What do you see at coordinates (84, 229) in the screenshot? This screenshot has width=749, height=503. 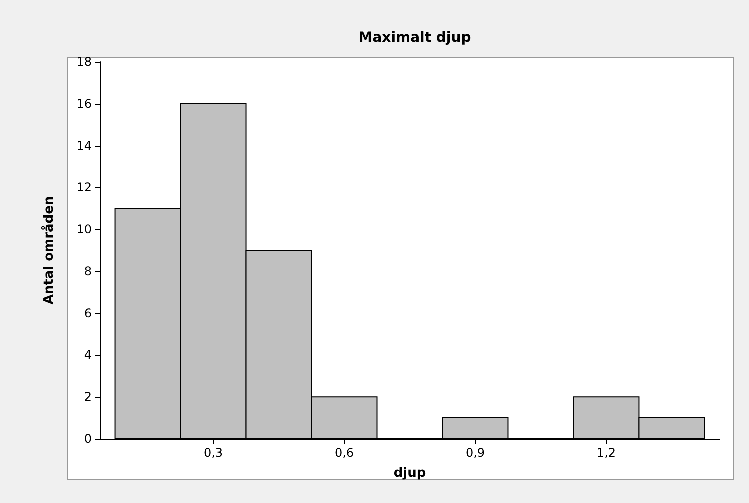 I see `y-tick-label: 10` at bounding box center [84, 229].